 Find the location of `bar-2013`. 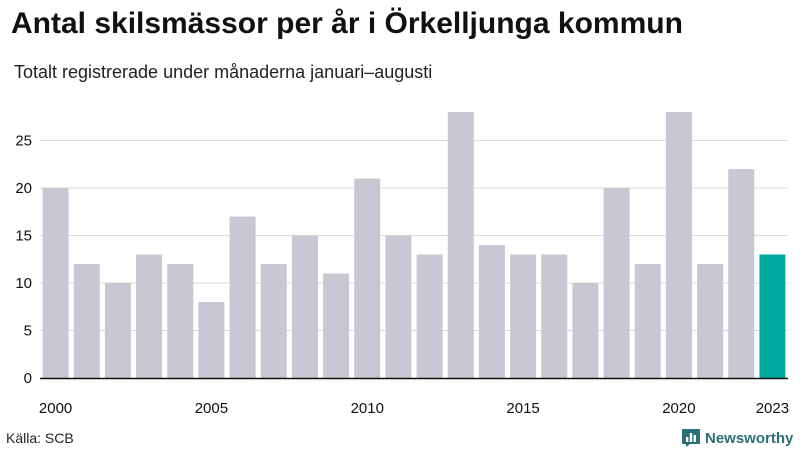

bar-2013 is located at coordinates (460, 245).